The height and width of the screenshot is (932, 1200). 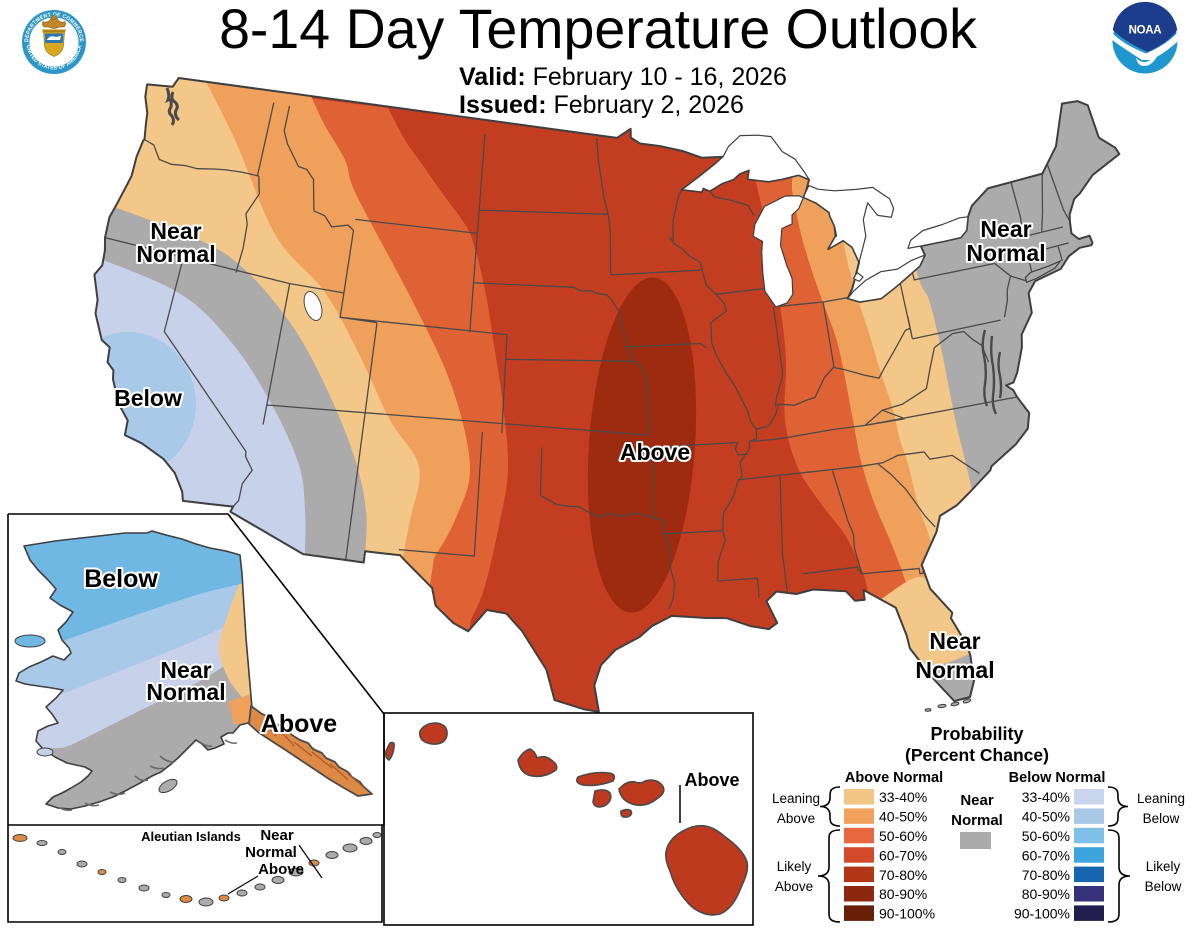 I want to click on svg-text: 8-14 Day Temperature Outlook, so click(x=598, y=30).